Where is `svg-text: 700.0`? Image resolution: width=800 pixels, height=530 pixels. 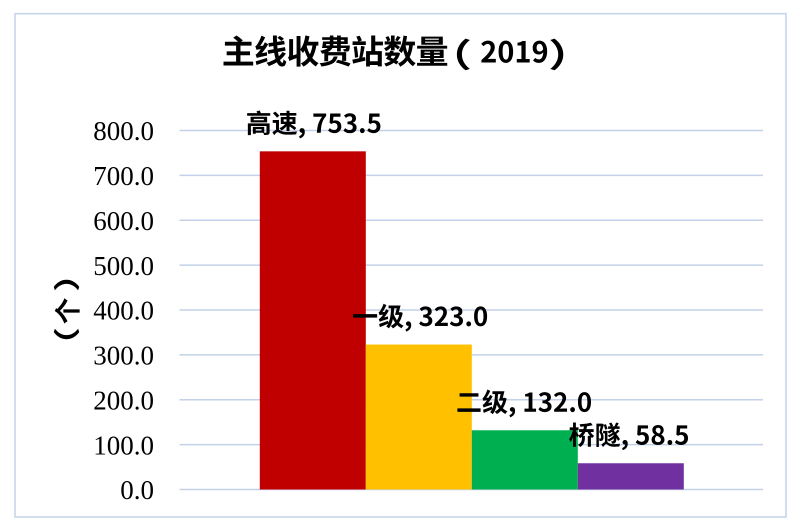
svg-text: 700.0 is located at coordinates (123, 176).